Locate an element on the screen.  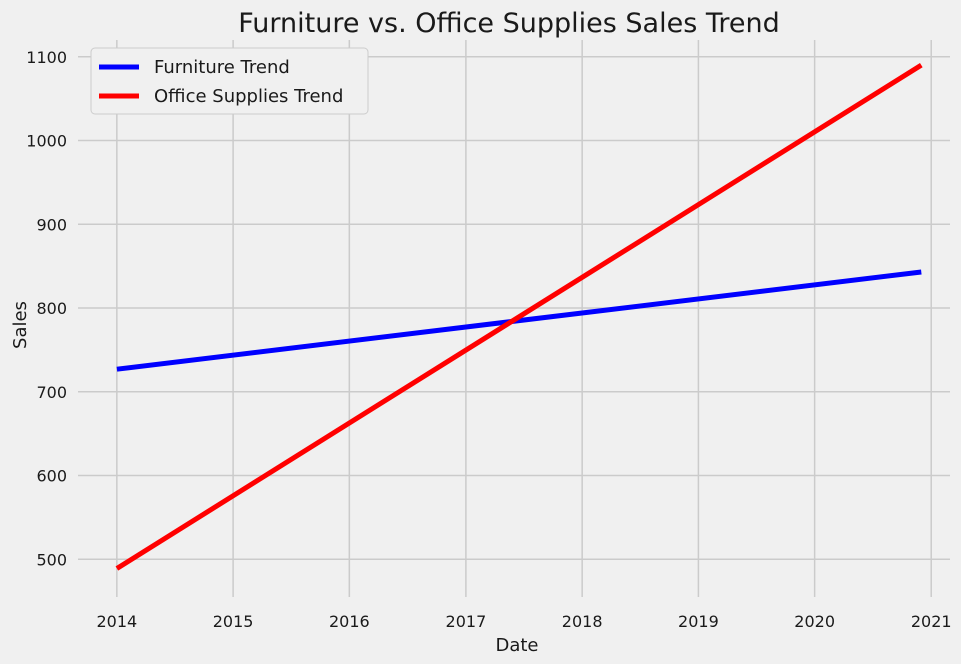
x-tick-label: 2020 is located at coordinates (814, 621).